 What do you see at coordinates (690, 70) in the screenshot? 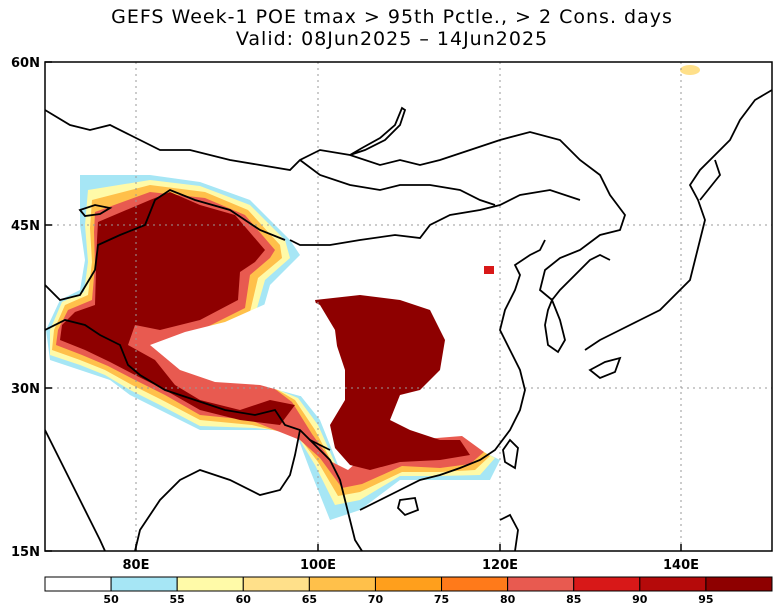
I see `patch-yellow` at bounding box center [690, 70].